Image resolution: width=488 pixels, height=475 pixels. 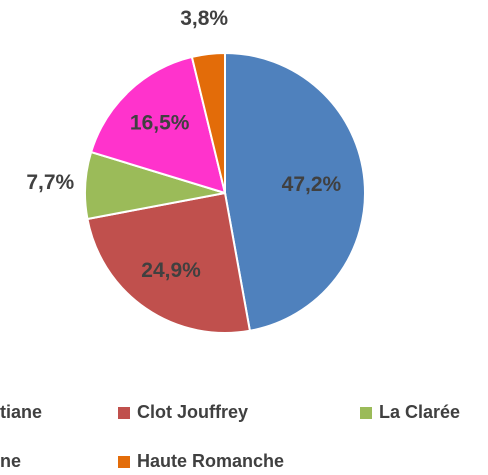 What do you see at coordinates (171, 270) in the screenshot?
I see `data-label: 24,9%` at bounding box center [171, 270].